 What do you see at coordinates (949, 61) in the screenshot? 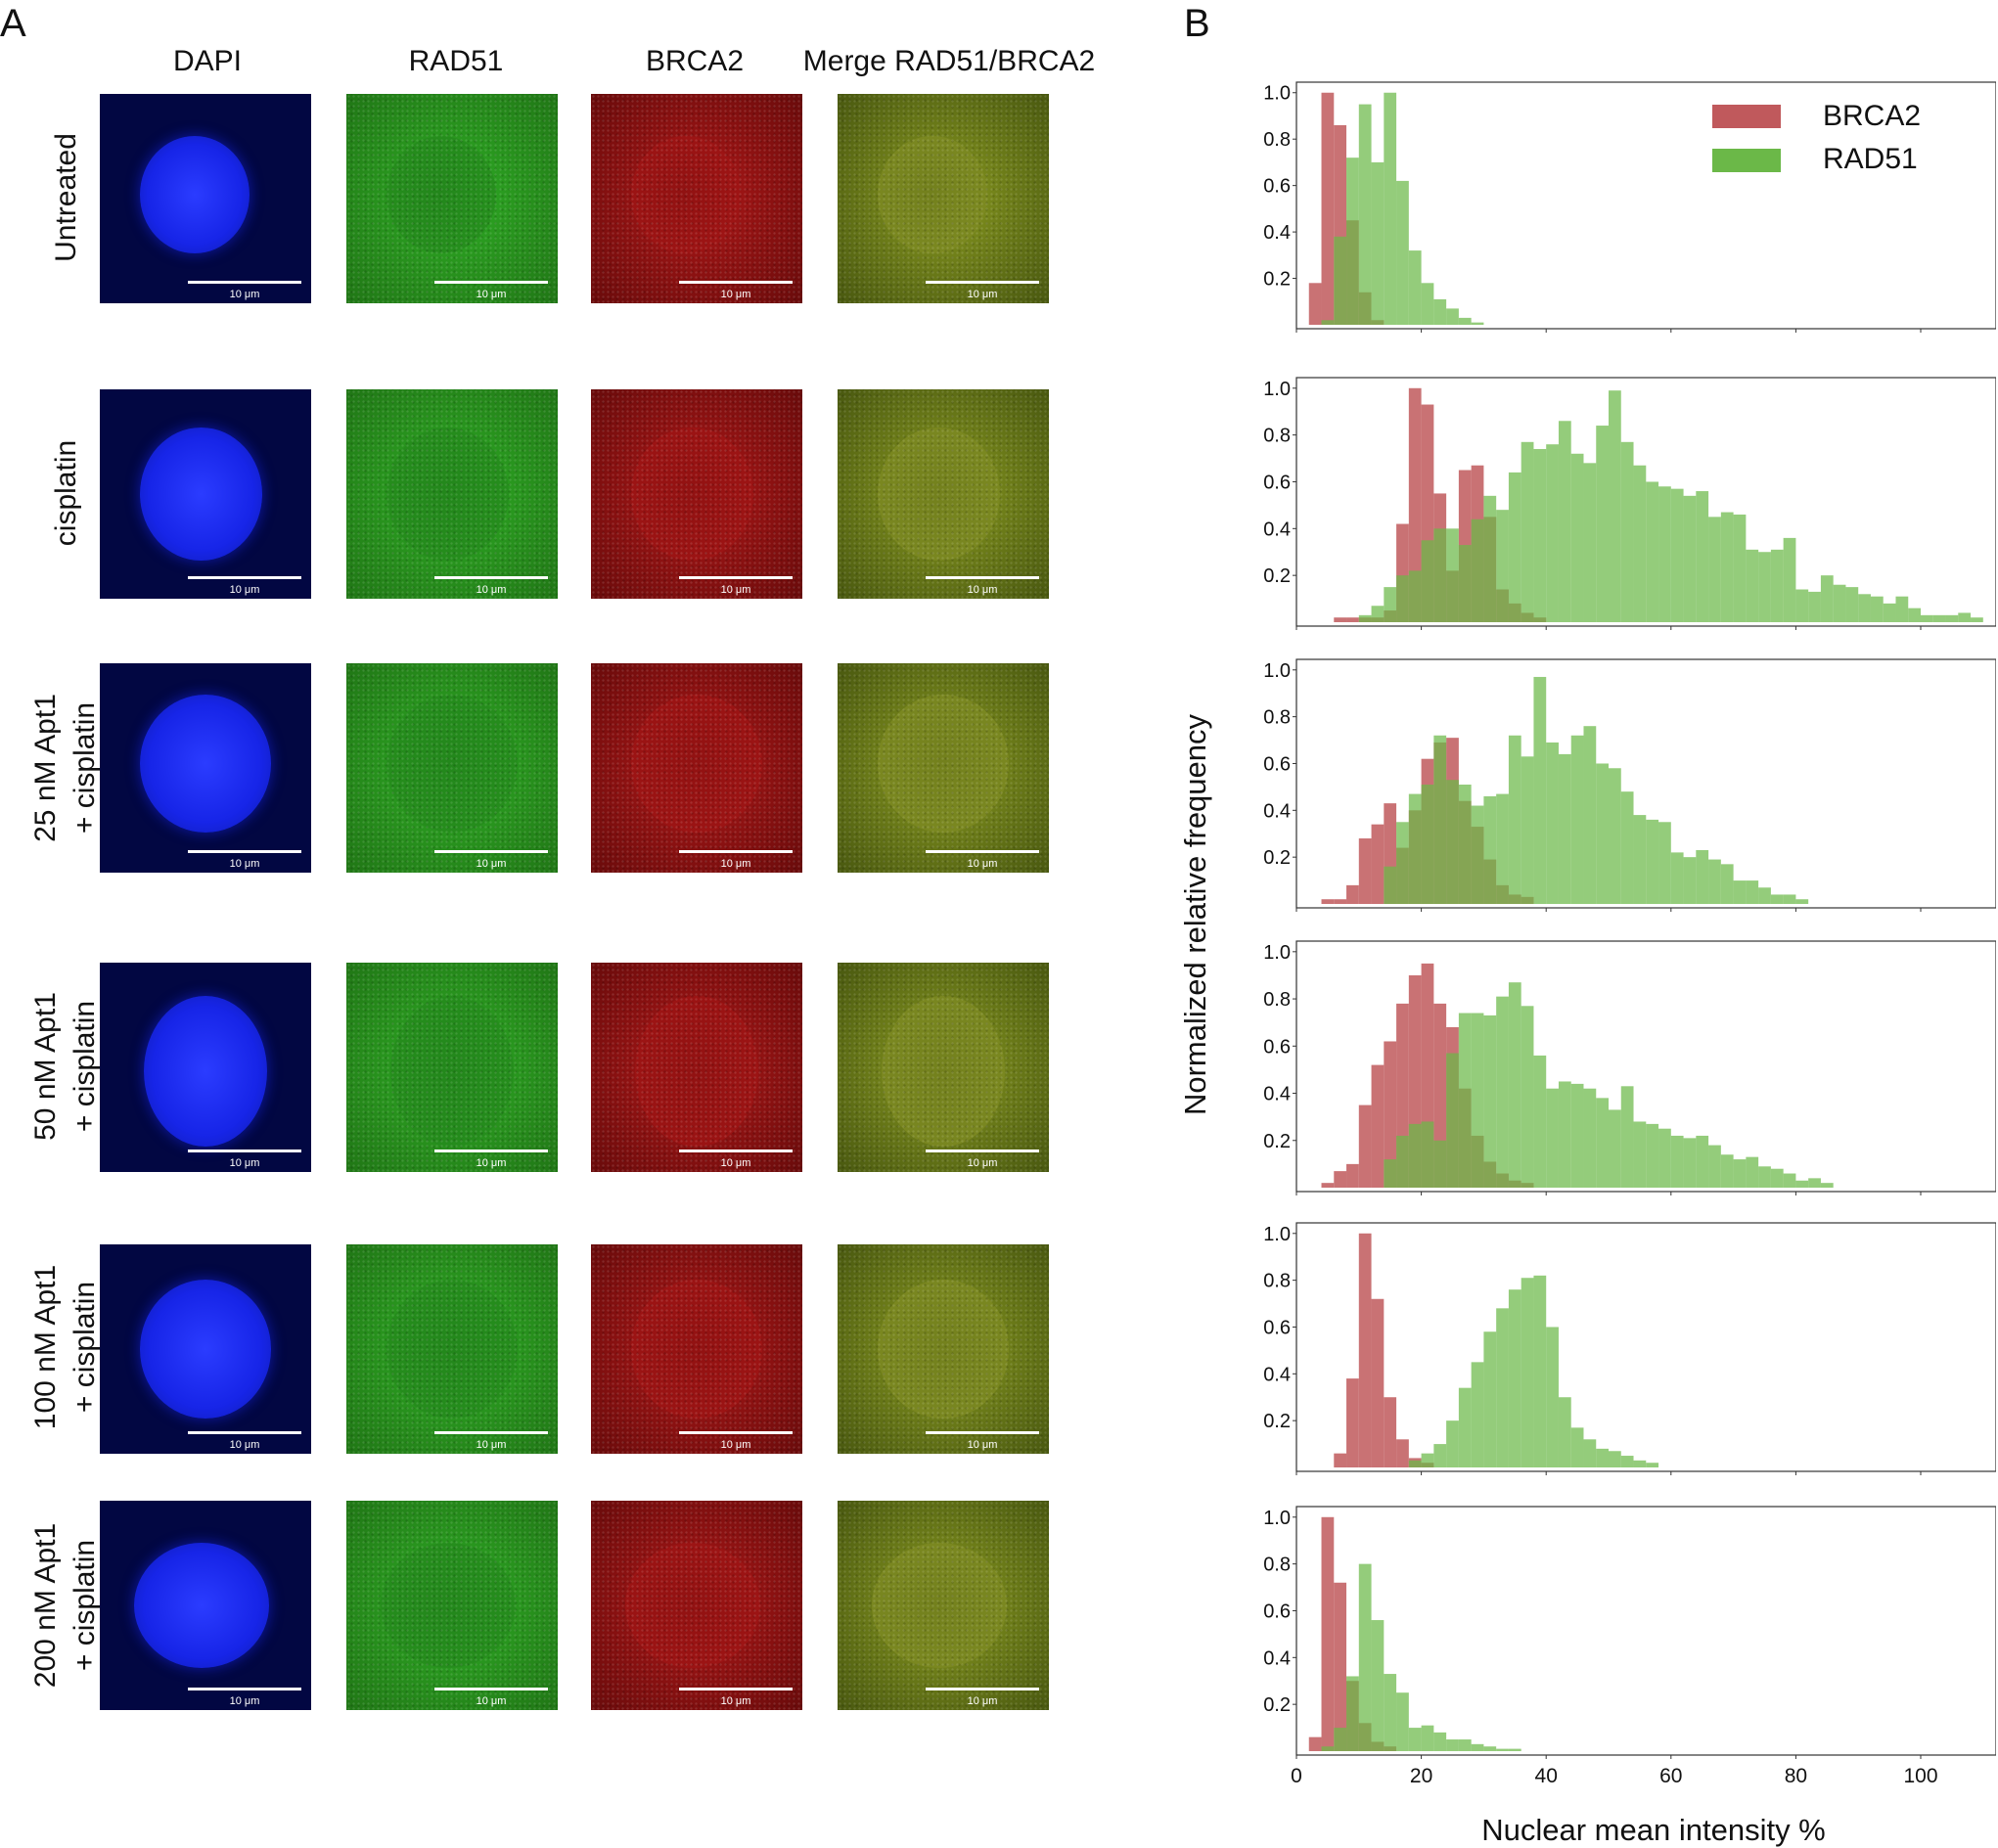
I see `column-title-merge: Merge RAD51/BRCA2` at bounding box center [949, 61].